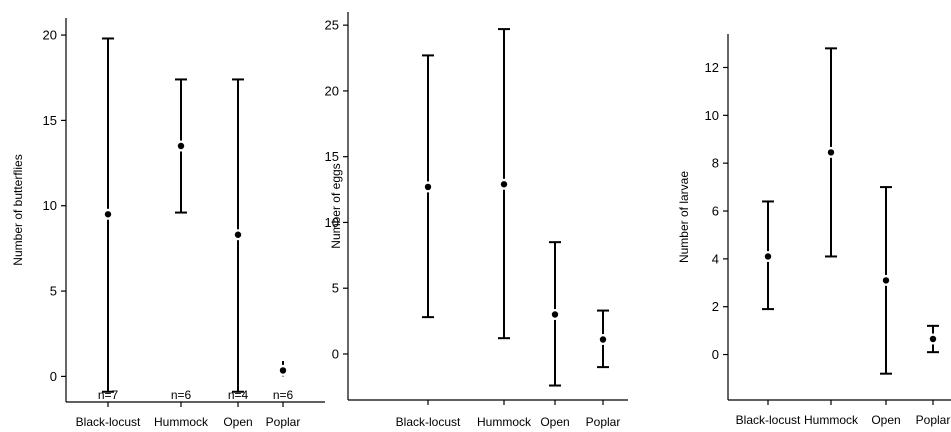  I want to click on y-tick-label: 8, so click(715, 163).